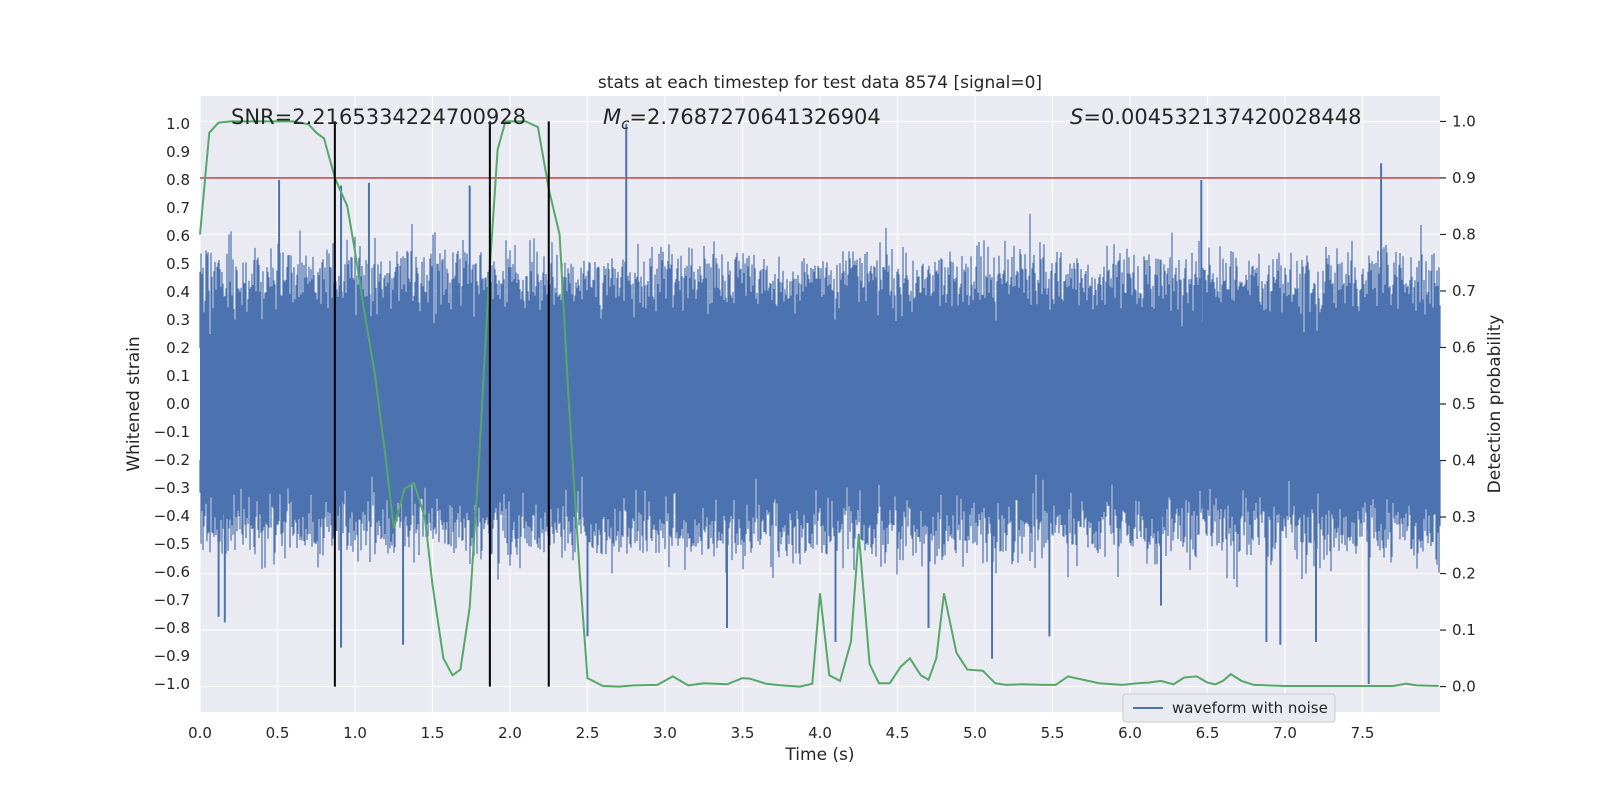 The height and width of the screenshot is (805, 1600). What do you see at coordinates (1053, 733) in the screenshot?
I see `x-tick-label: 5.5` at bounding box center [1053, 733].